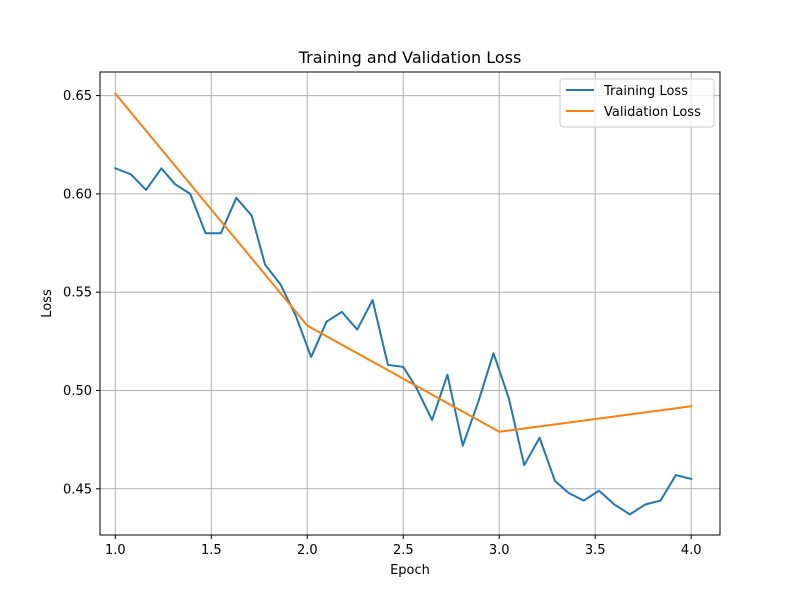  Describe the element at coordinates (77, 293) in the screenshot. I see `y-tick-label: 0.55` at that location.